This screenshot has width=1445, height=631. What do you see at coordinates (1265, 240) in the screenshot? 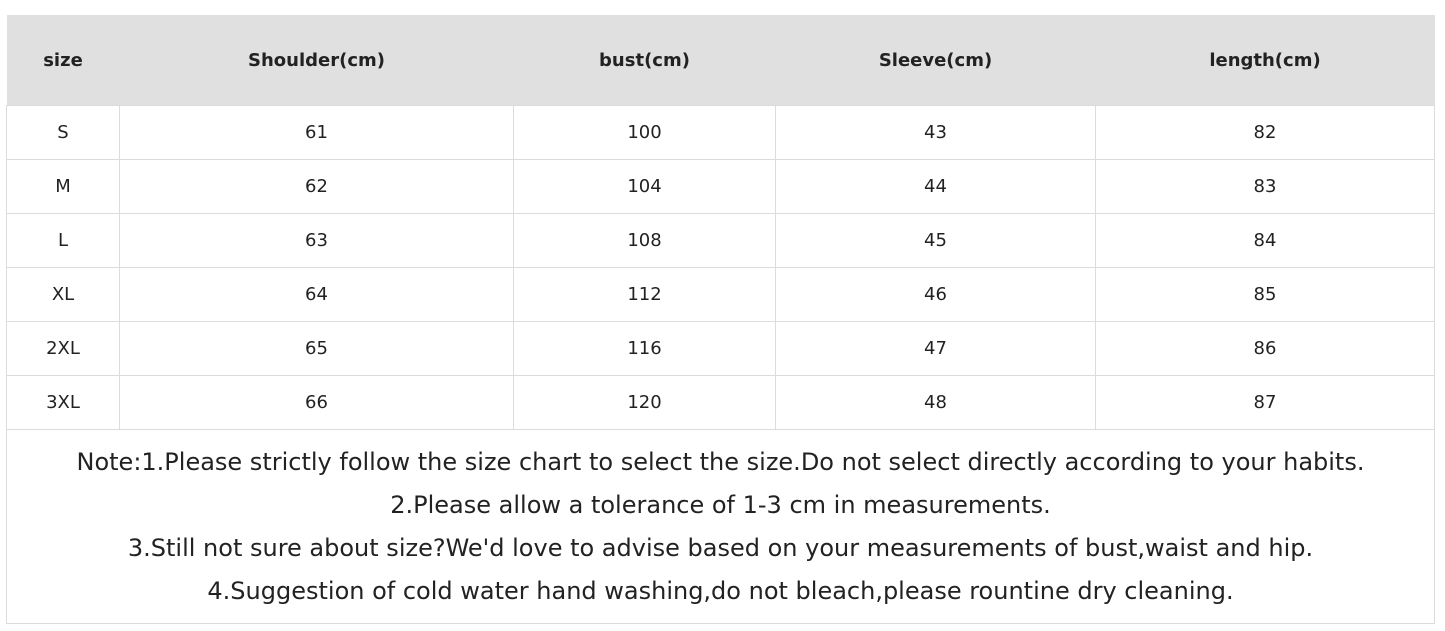
I see `table-cell: 84` at bounding box center [1265, 240].